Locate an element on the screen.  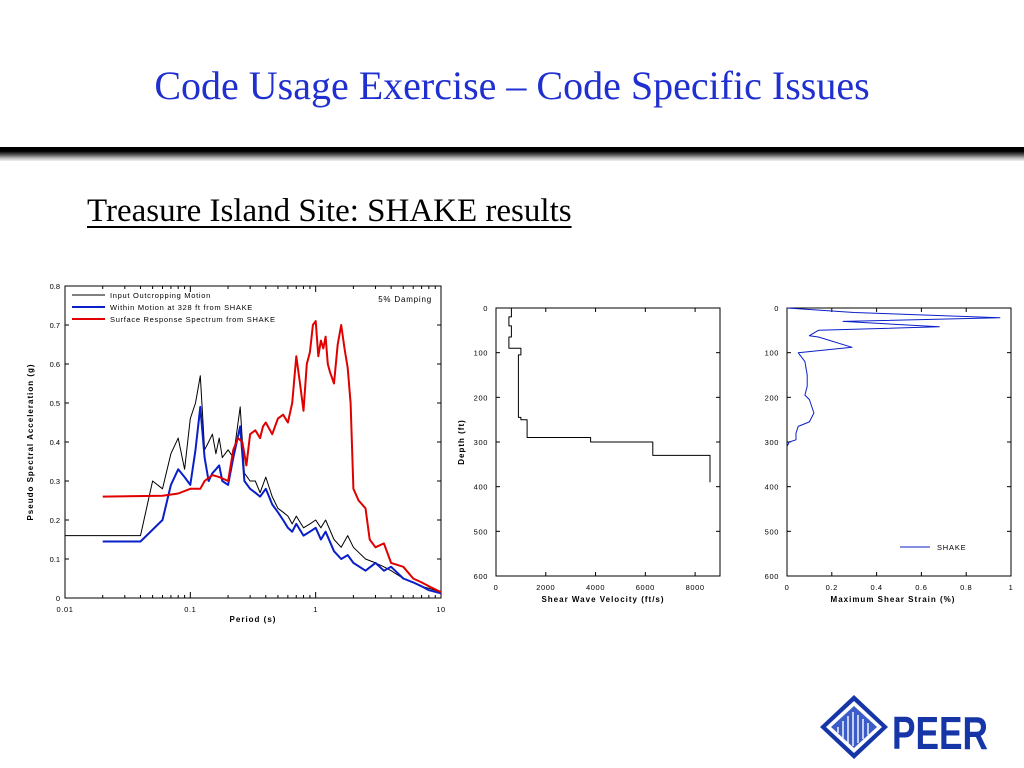
spectrum-y-tick-label: 0 is located at coordinates (58, 598).